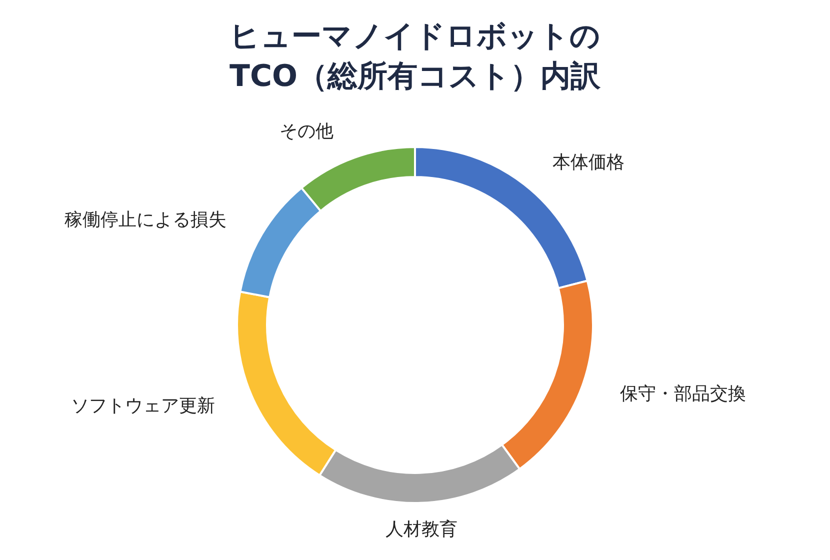 Image resolution: width=830 pixels, height=560 pixels. What do you see at coordinates (145, 220) in the screenshot?
I see `slice-label: 稼働停止による損失` at bounding box center [145, 220].